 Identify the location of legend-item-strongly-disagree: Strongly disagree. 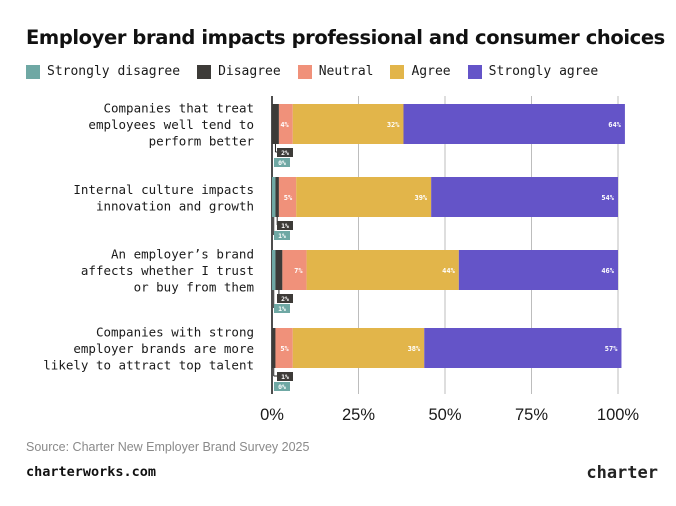
(103, 71).